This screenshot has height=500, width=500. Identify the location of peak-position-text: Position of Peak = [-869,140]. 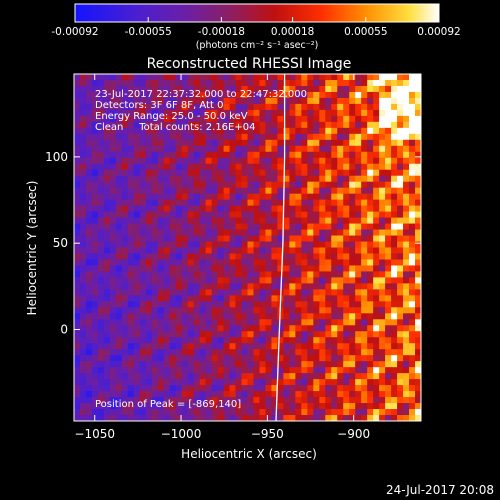
(168, 404).